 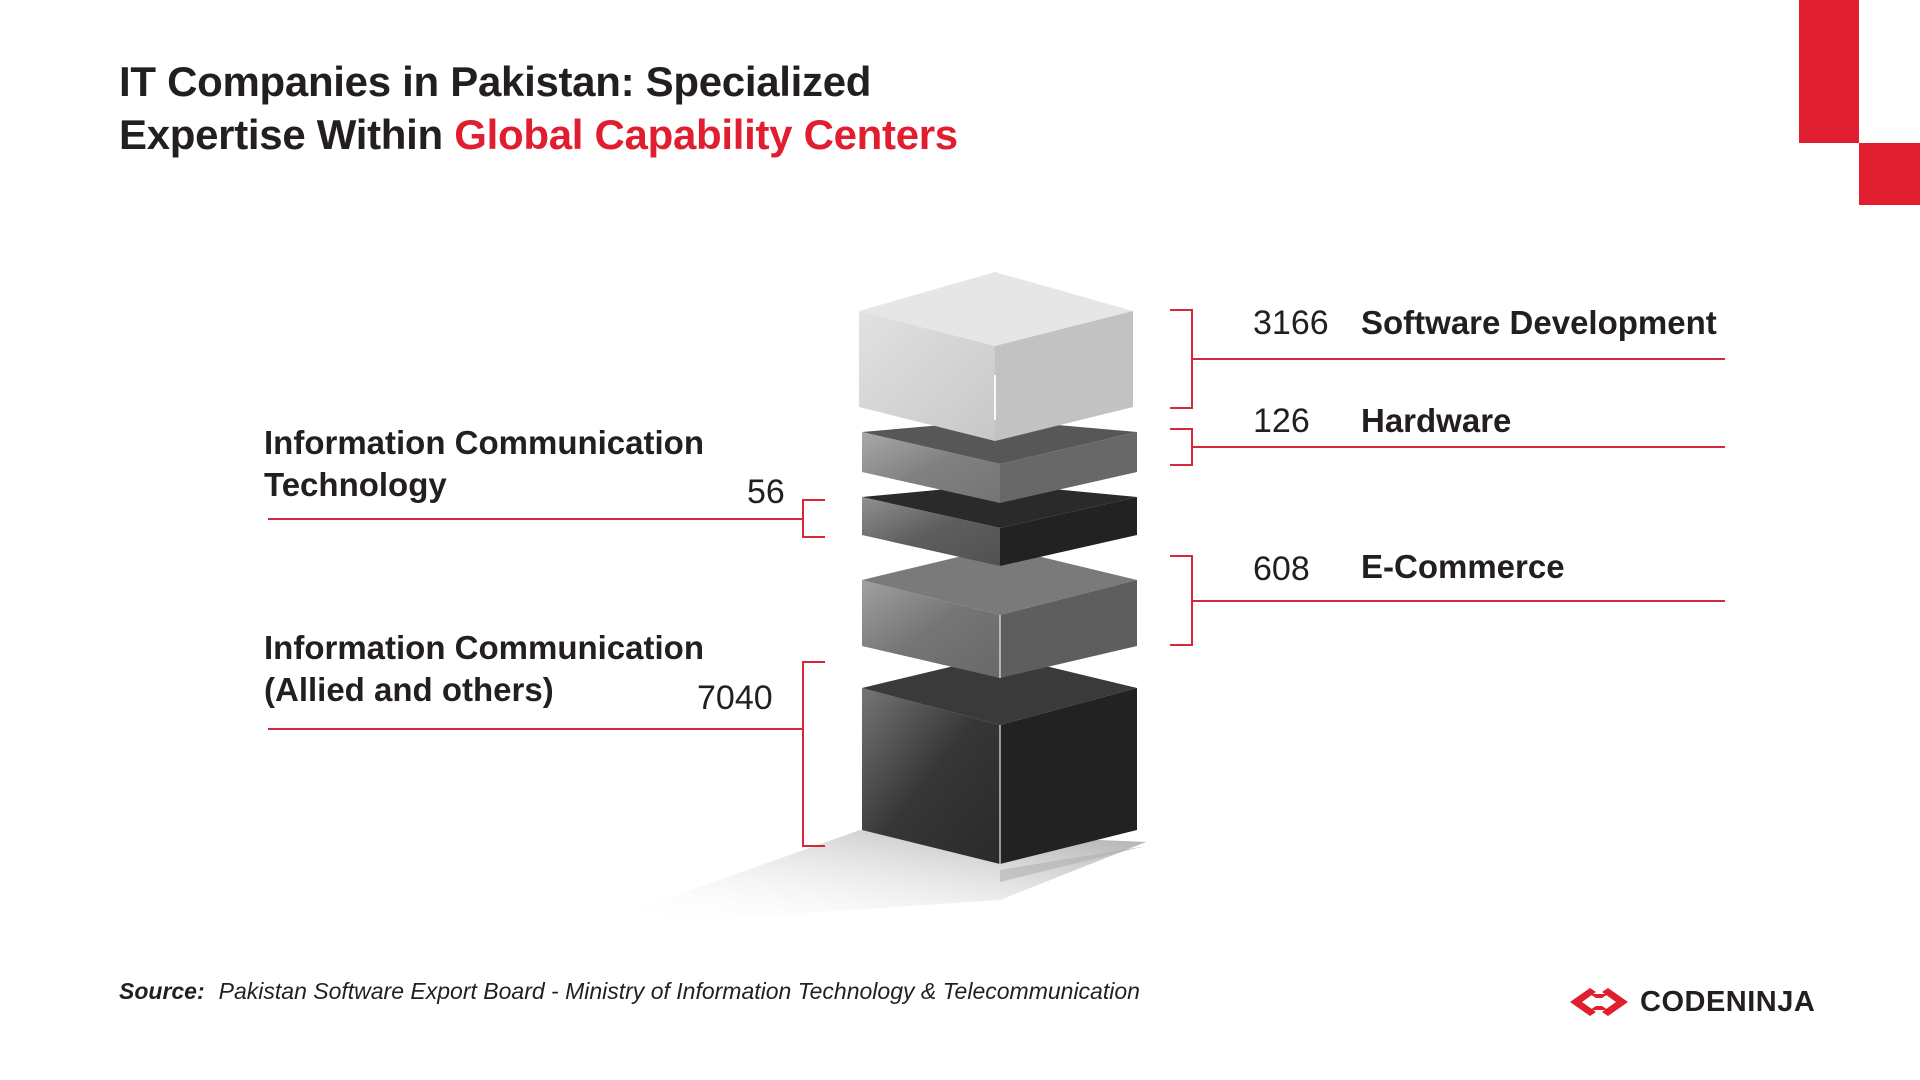 What do you see at coordinates (996, 356) in the screenshot?
I see `block-software` at bounding box center [996, 356].